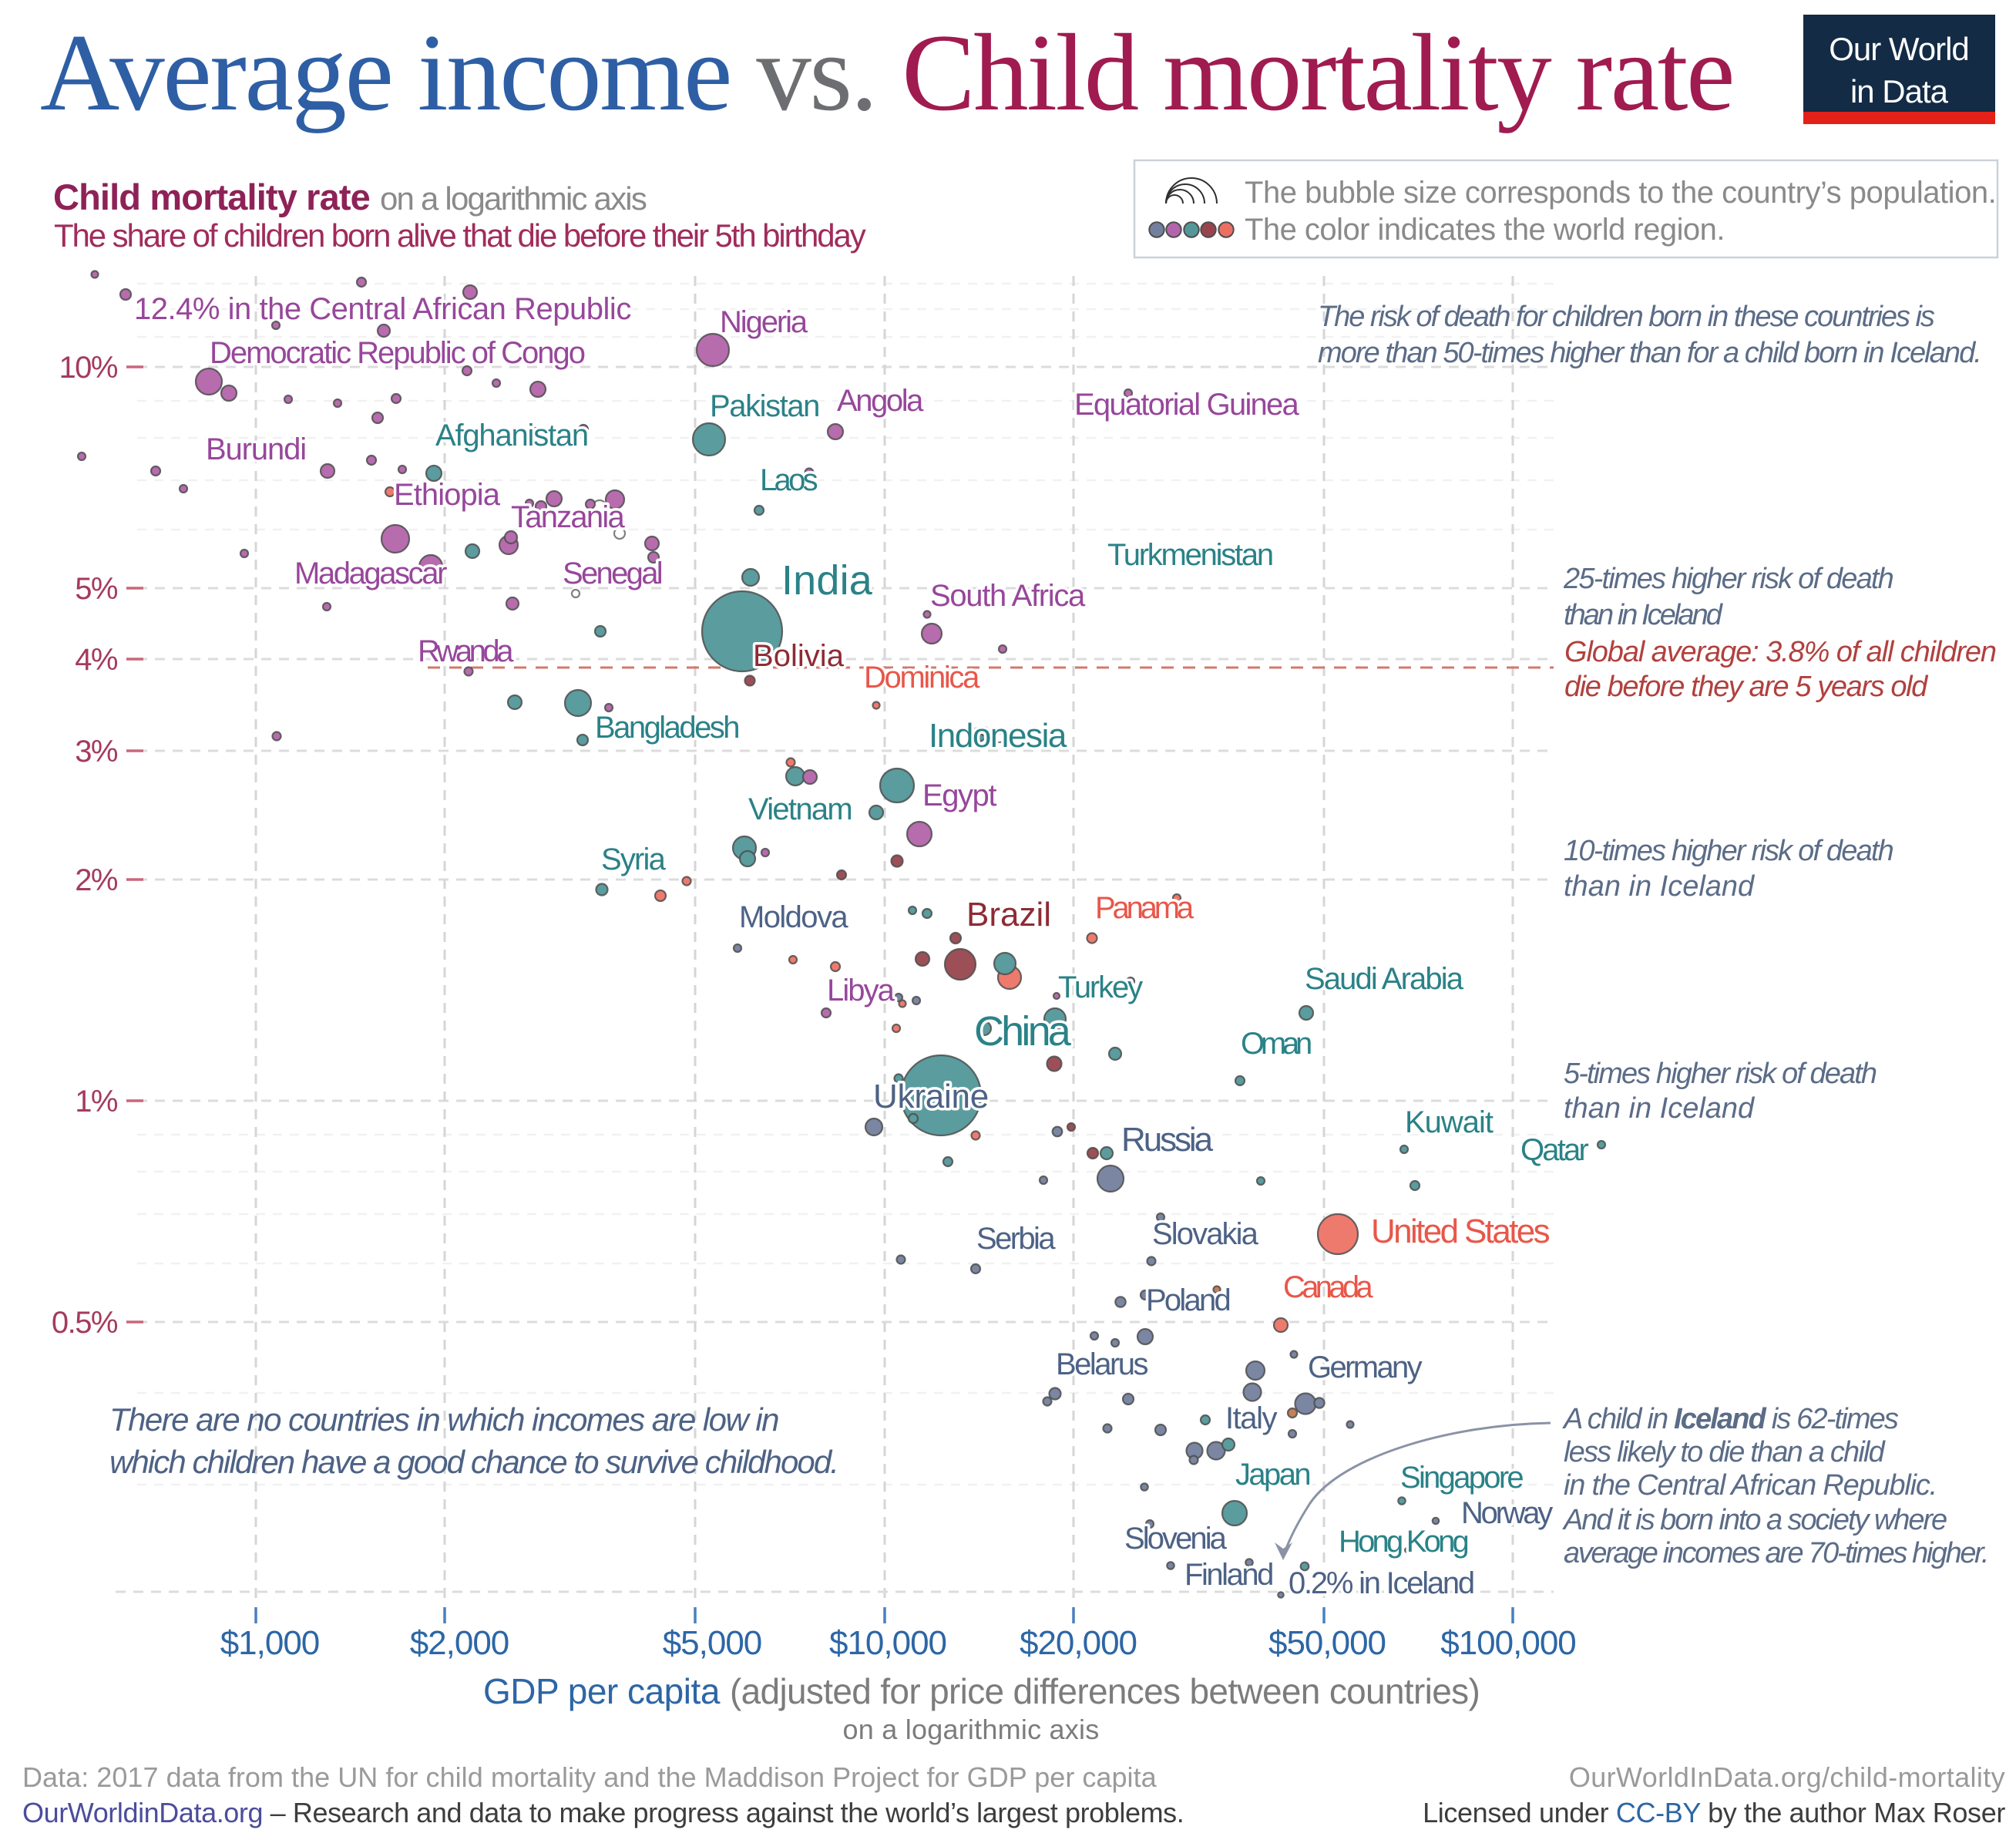  What do you see at coordinates (861, 990) in the screenshot?
I see `svg-text: Libya` at bounding box center [861, 990].